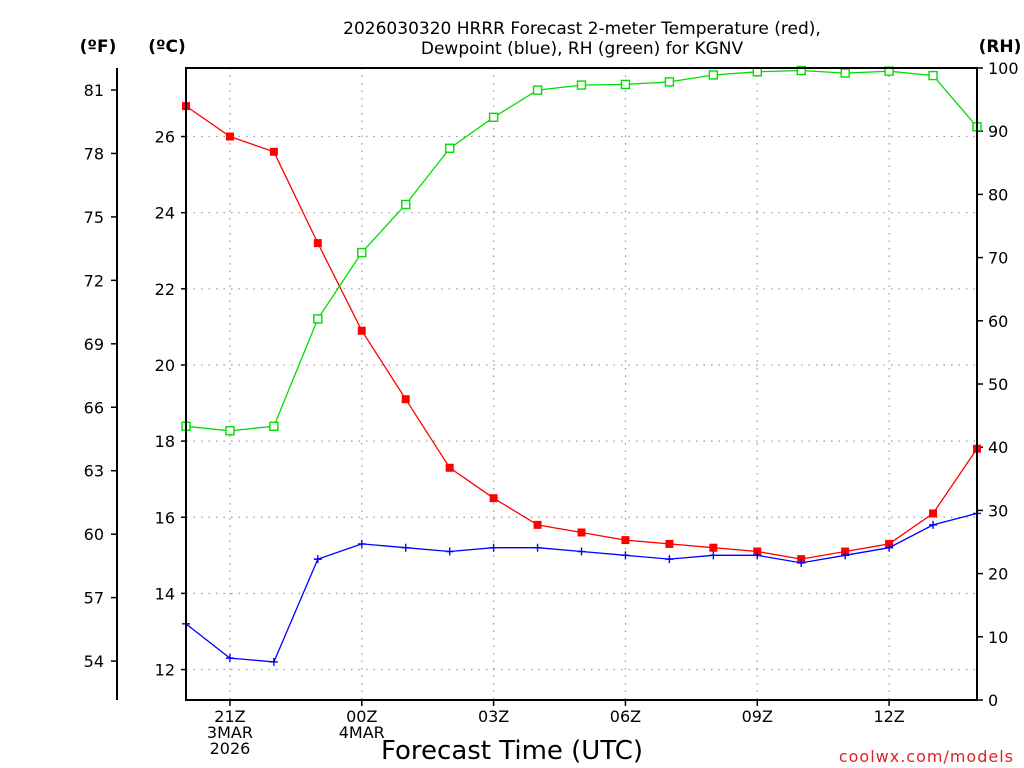 This screenshot has width=1024, height=768. Describe the element at coordinates (165, 137) in the screenshot. I see `celsius-tick-label: 26` at that location.